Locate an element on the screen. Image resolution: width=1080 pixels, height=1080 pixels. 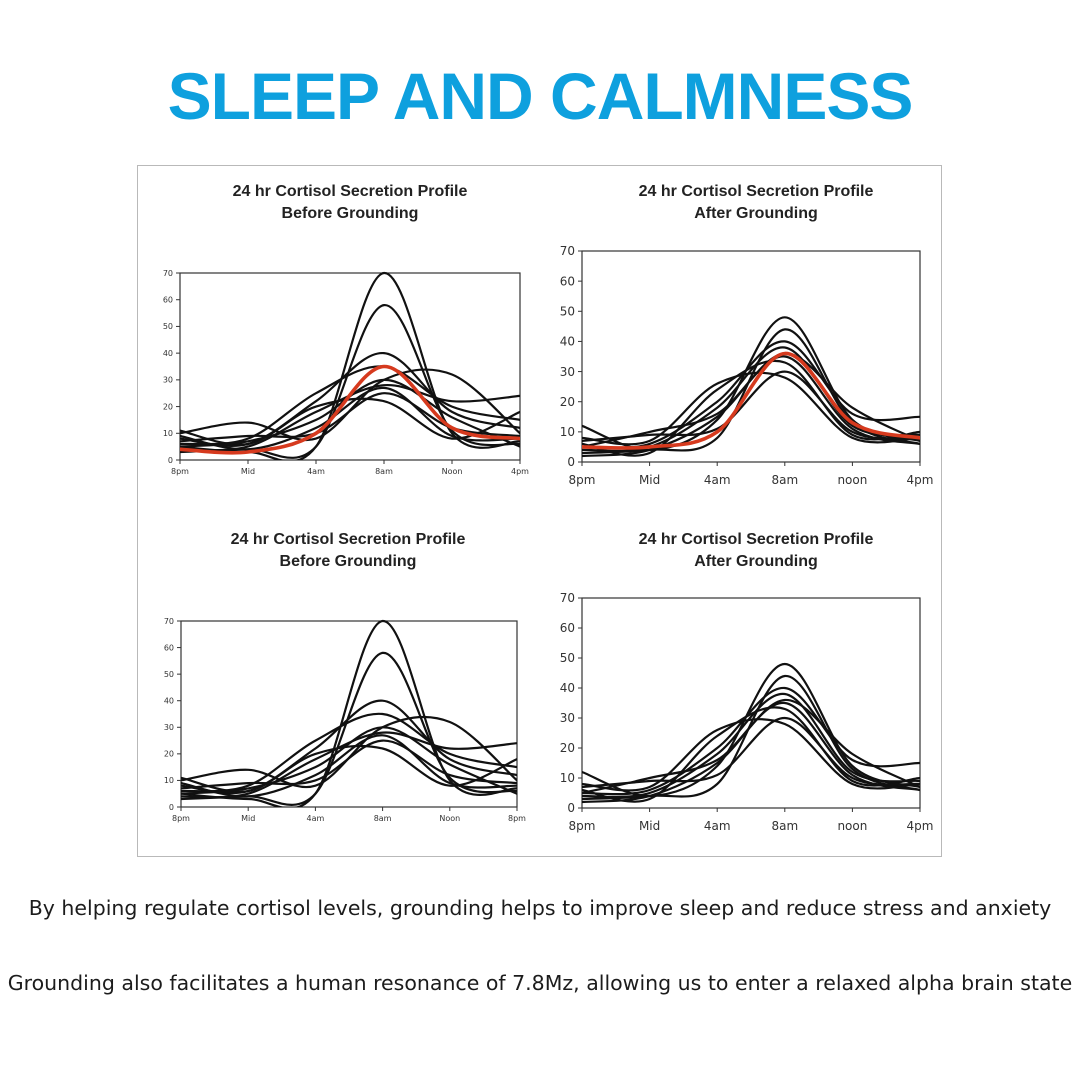
page-title: SLEEP AND CALMNESS is located at coordinates (540, 96).